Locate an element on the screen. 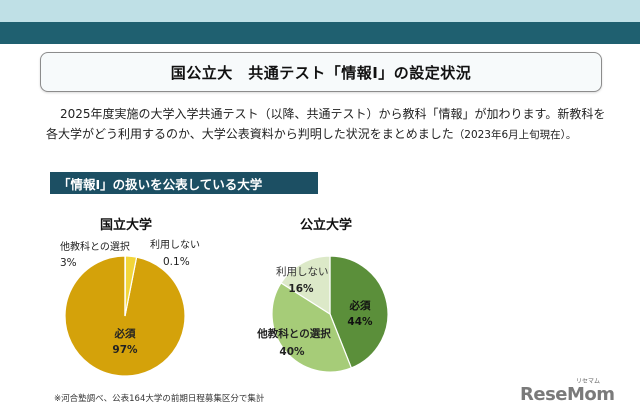 This screenshot has width=640, height=416. pie-chart-national is located at coordinates (125, 316).